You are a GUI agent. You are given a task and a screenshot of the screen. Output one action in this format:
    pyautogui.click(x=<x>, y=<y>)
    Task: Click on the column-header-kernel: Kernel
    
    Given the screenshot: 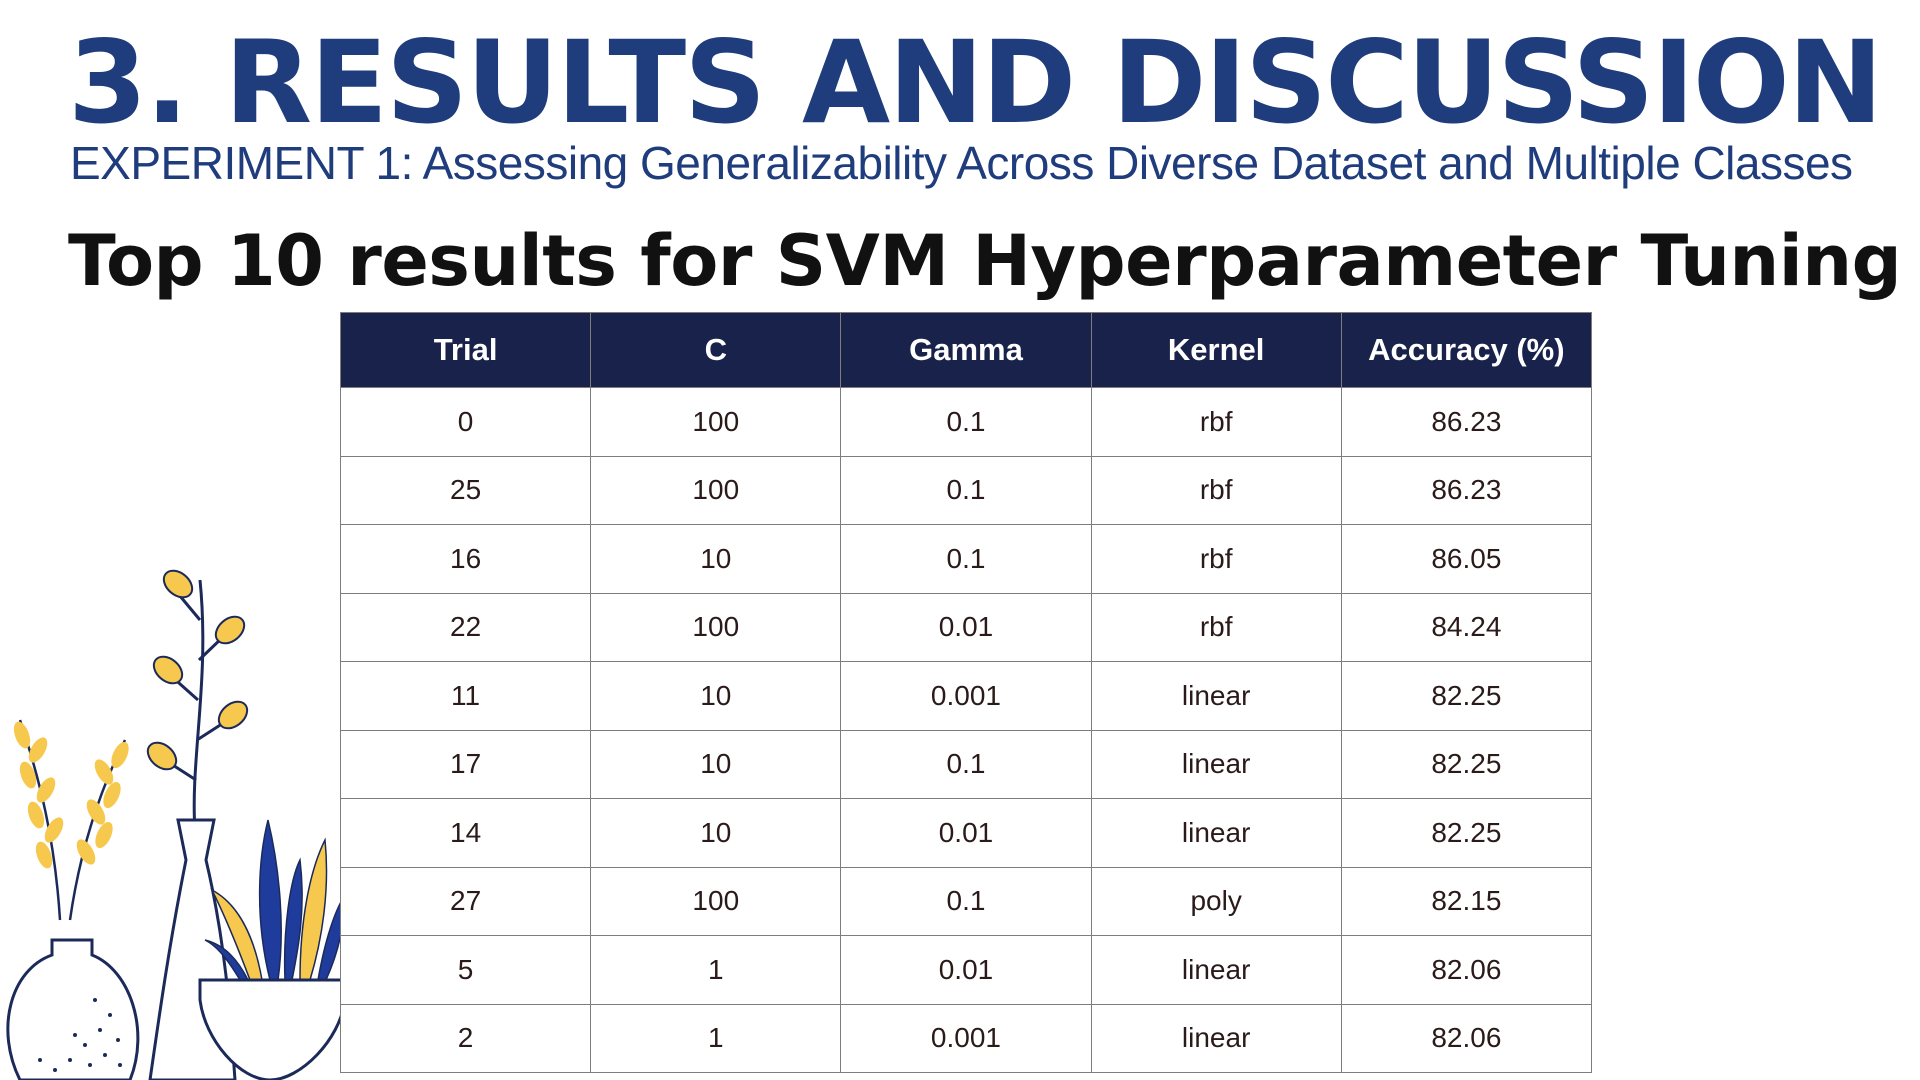 What is the action you would take?
    pyautogui.click(x=1216, y=350)
    